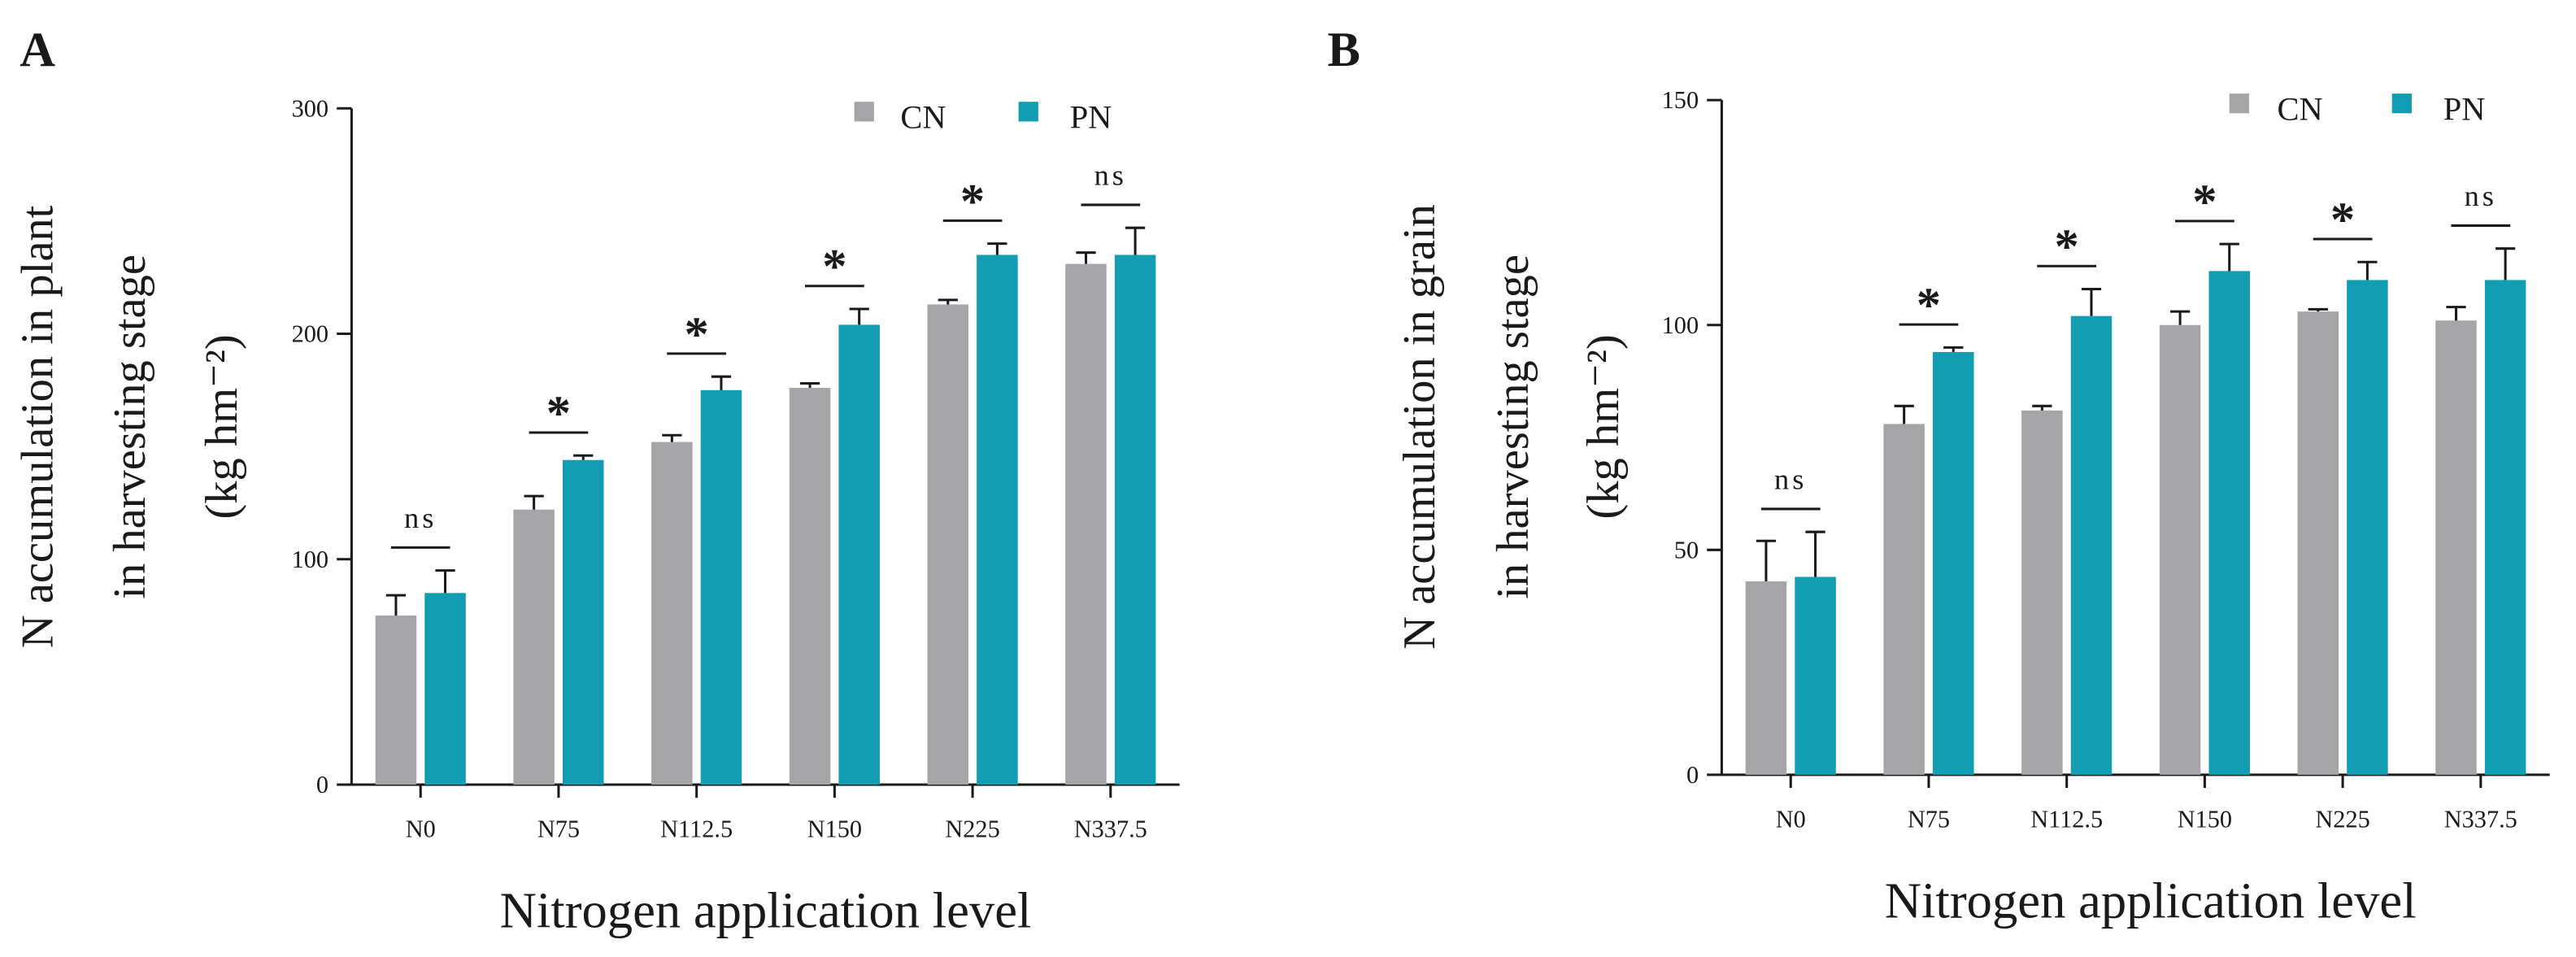 This screenshot has height=957, width=2576. What do you see at coordinates (311, 108) in the screenshot?
I see `y-tick-label: 300` at bounding box center [311, 108].